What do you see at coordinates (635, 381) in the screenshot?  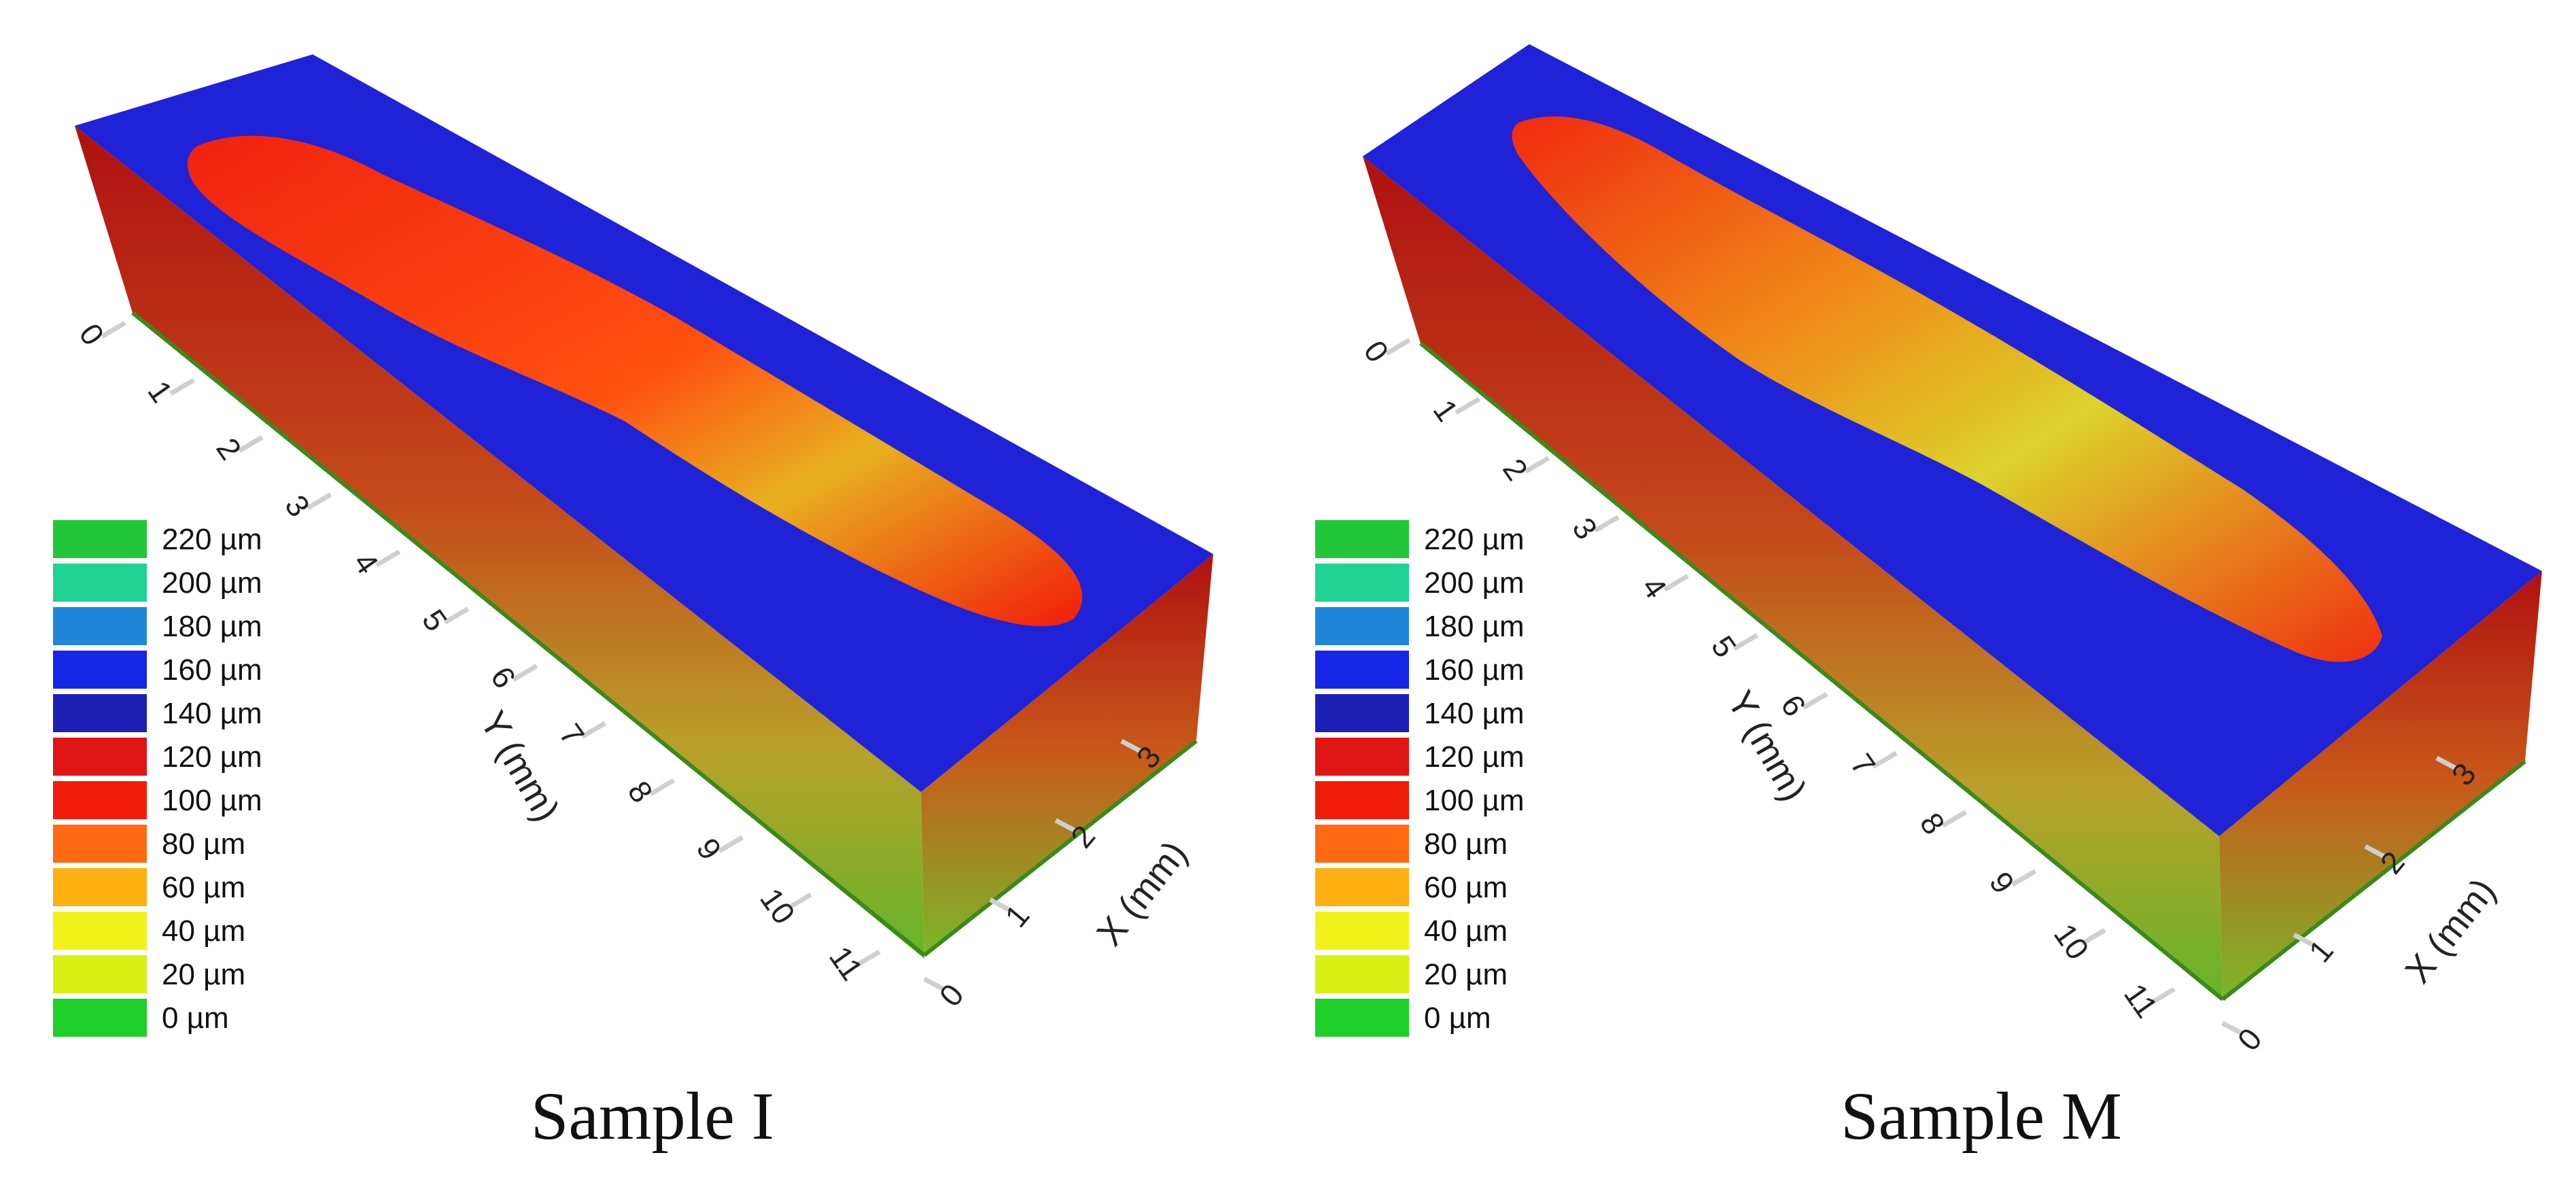 I see `melt-pool` at bounding box center [635, 381].